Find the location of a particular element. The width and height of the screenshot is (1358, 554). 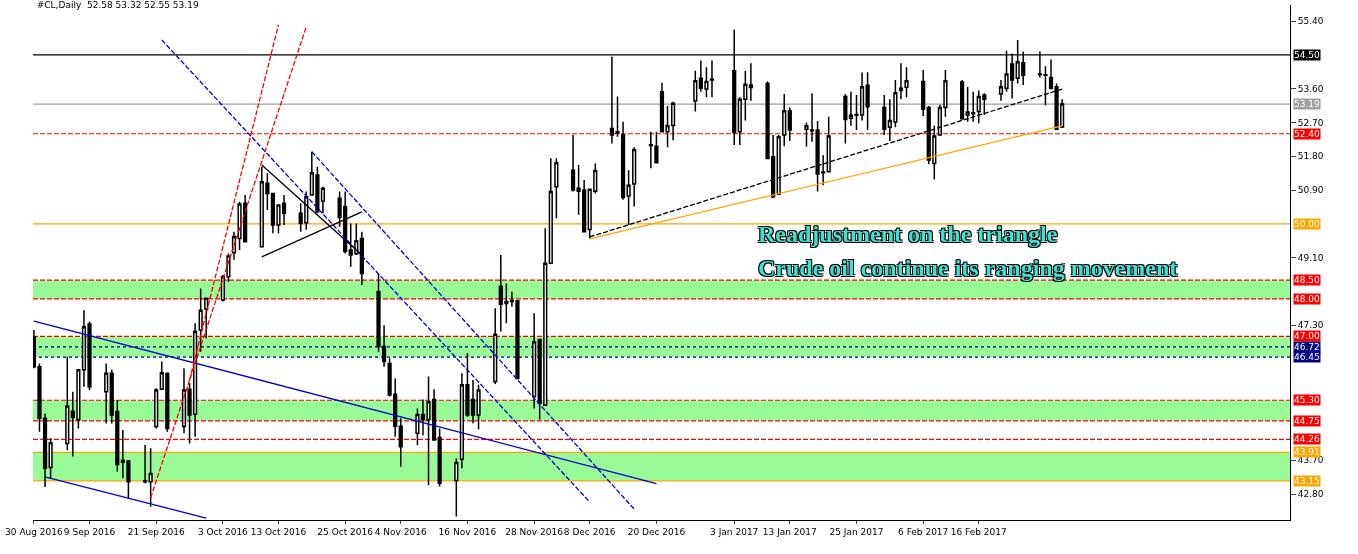

ref-line-label: 48.50 is located at coordinates (1307, 280).